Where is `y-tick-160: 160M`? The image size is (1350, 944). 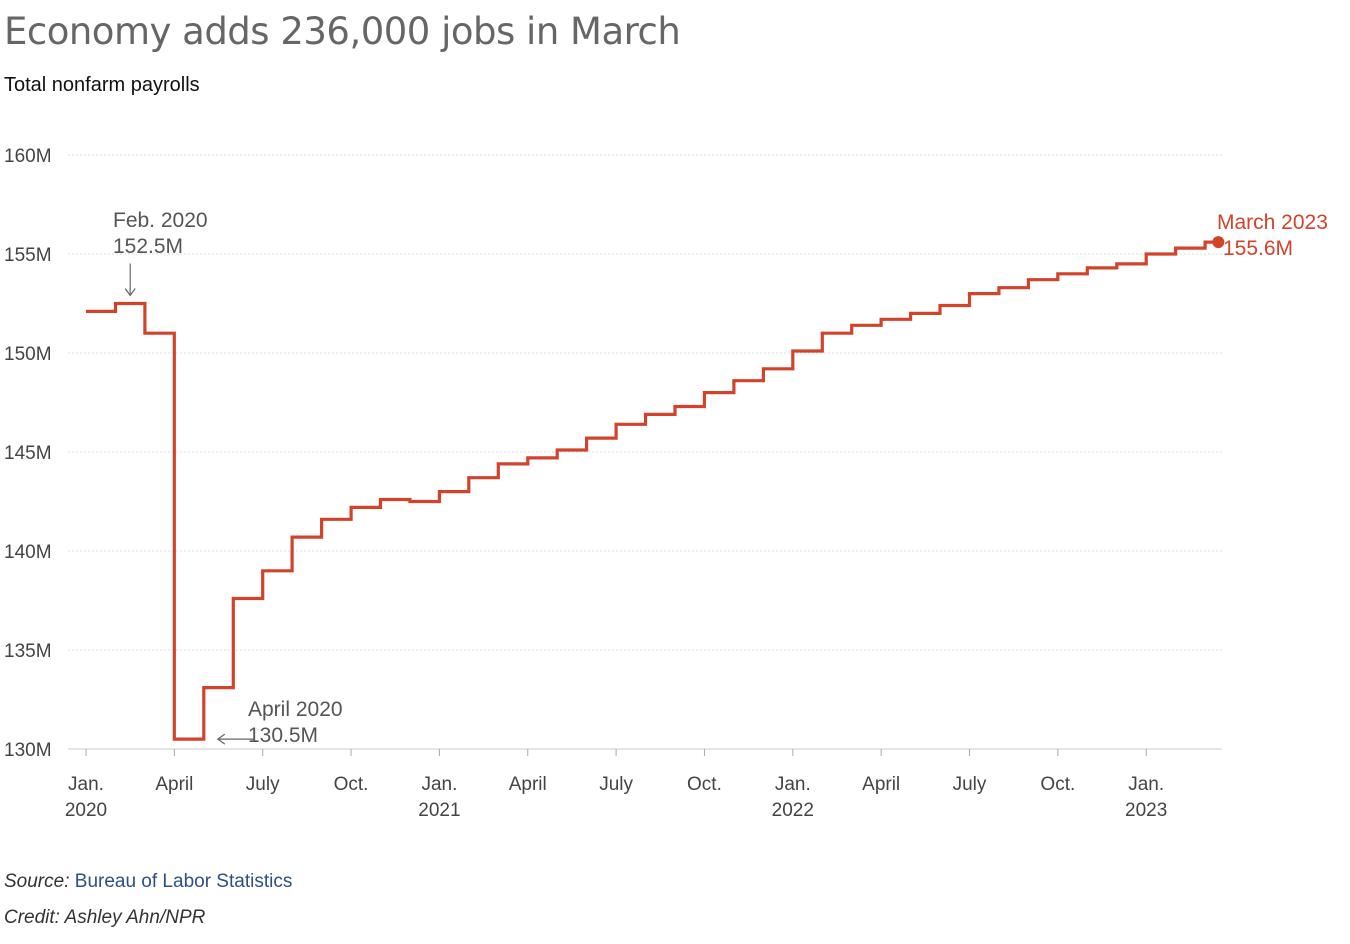
y-tick-160: 160M is located at coordinates (28, 156).